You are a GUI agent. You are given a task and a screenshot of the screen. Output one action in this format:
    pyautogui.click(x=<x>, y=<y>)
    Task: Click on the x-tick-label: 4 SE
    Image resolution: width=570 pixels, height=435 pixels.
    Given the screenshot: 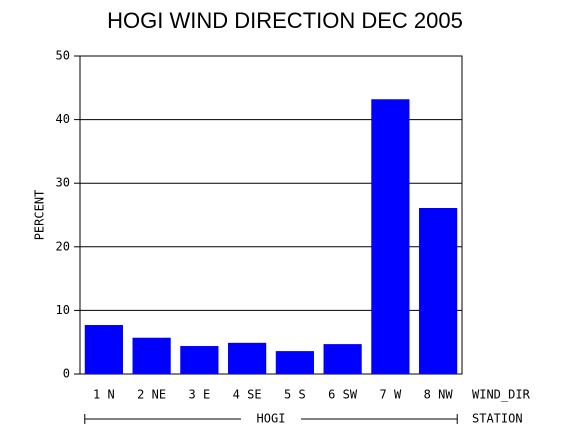 What is the action you would take?
    pyautogui.click(x=247, y=395)
    